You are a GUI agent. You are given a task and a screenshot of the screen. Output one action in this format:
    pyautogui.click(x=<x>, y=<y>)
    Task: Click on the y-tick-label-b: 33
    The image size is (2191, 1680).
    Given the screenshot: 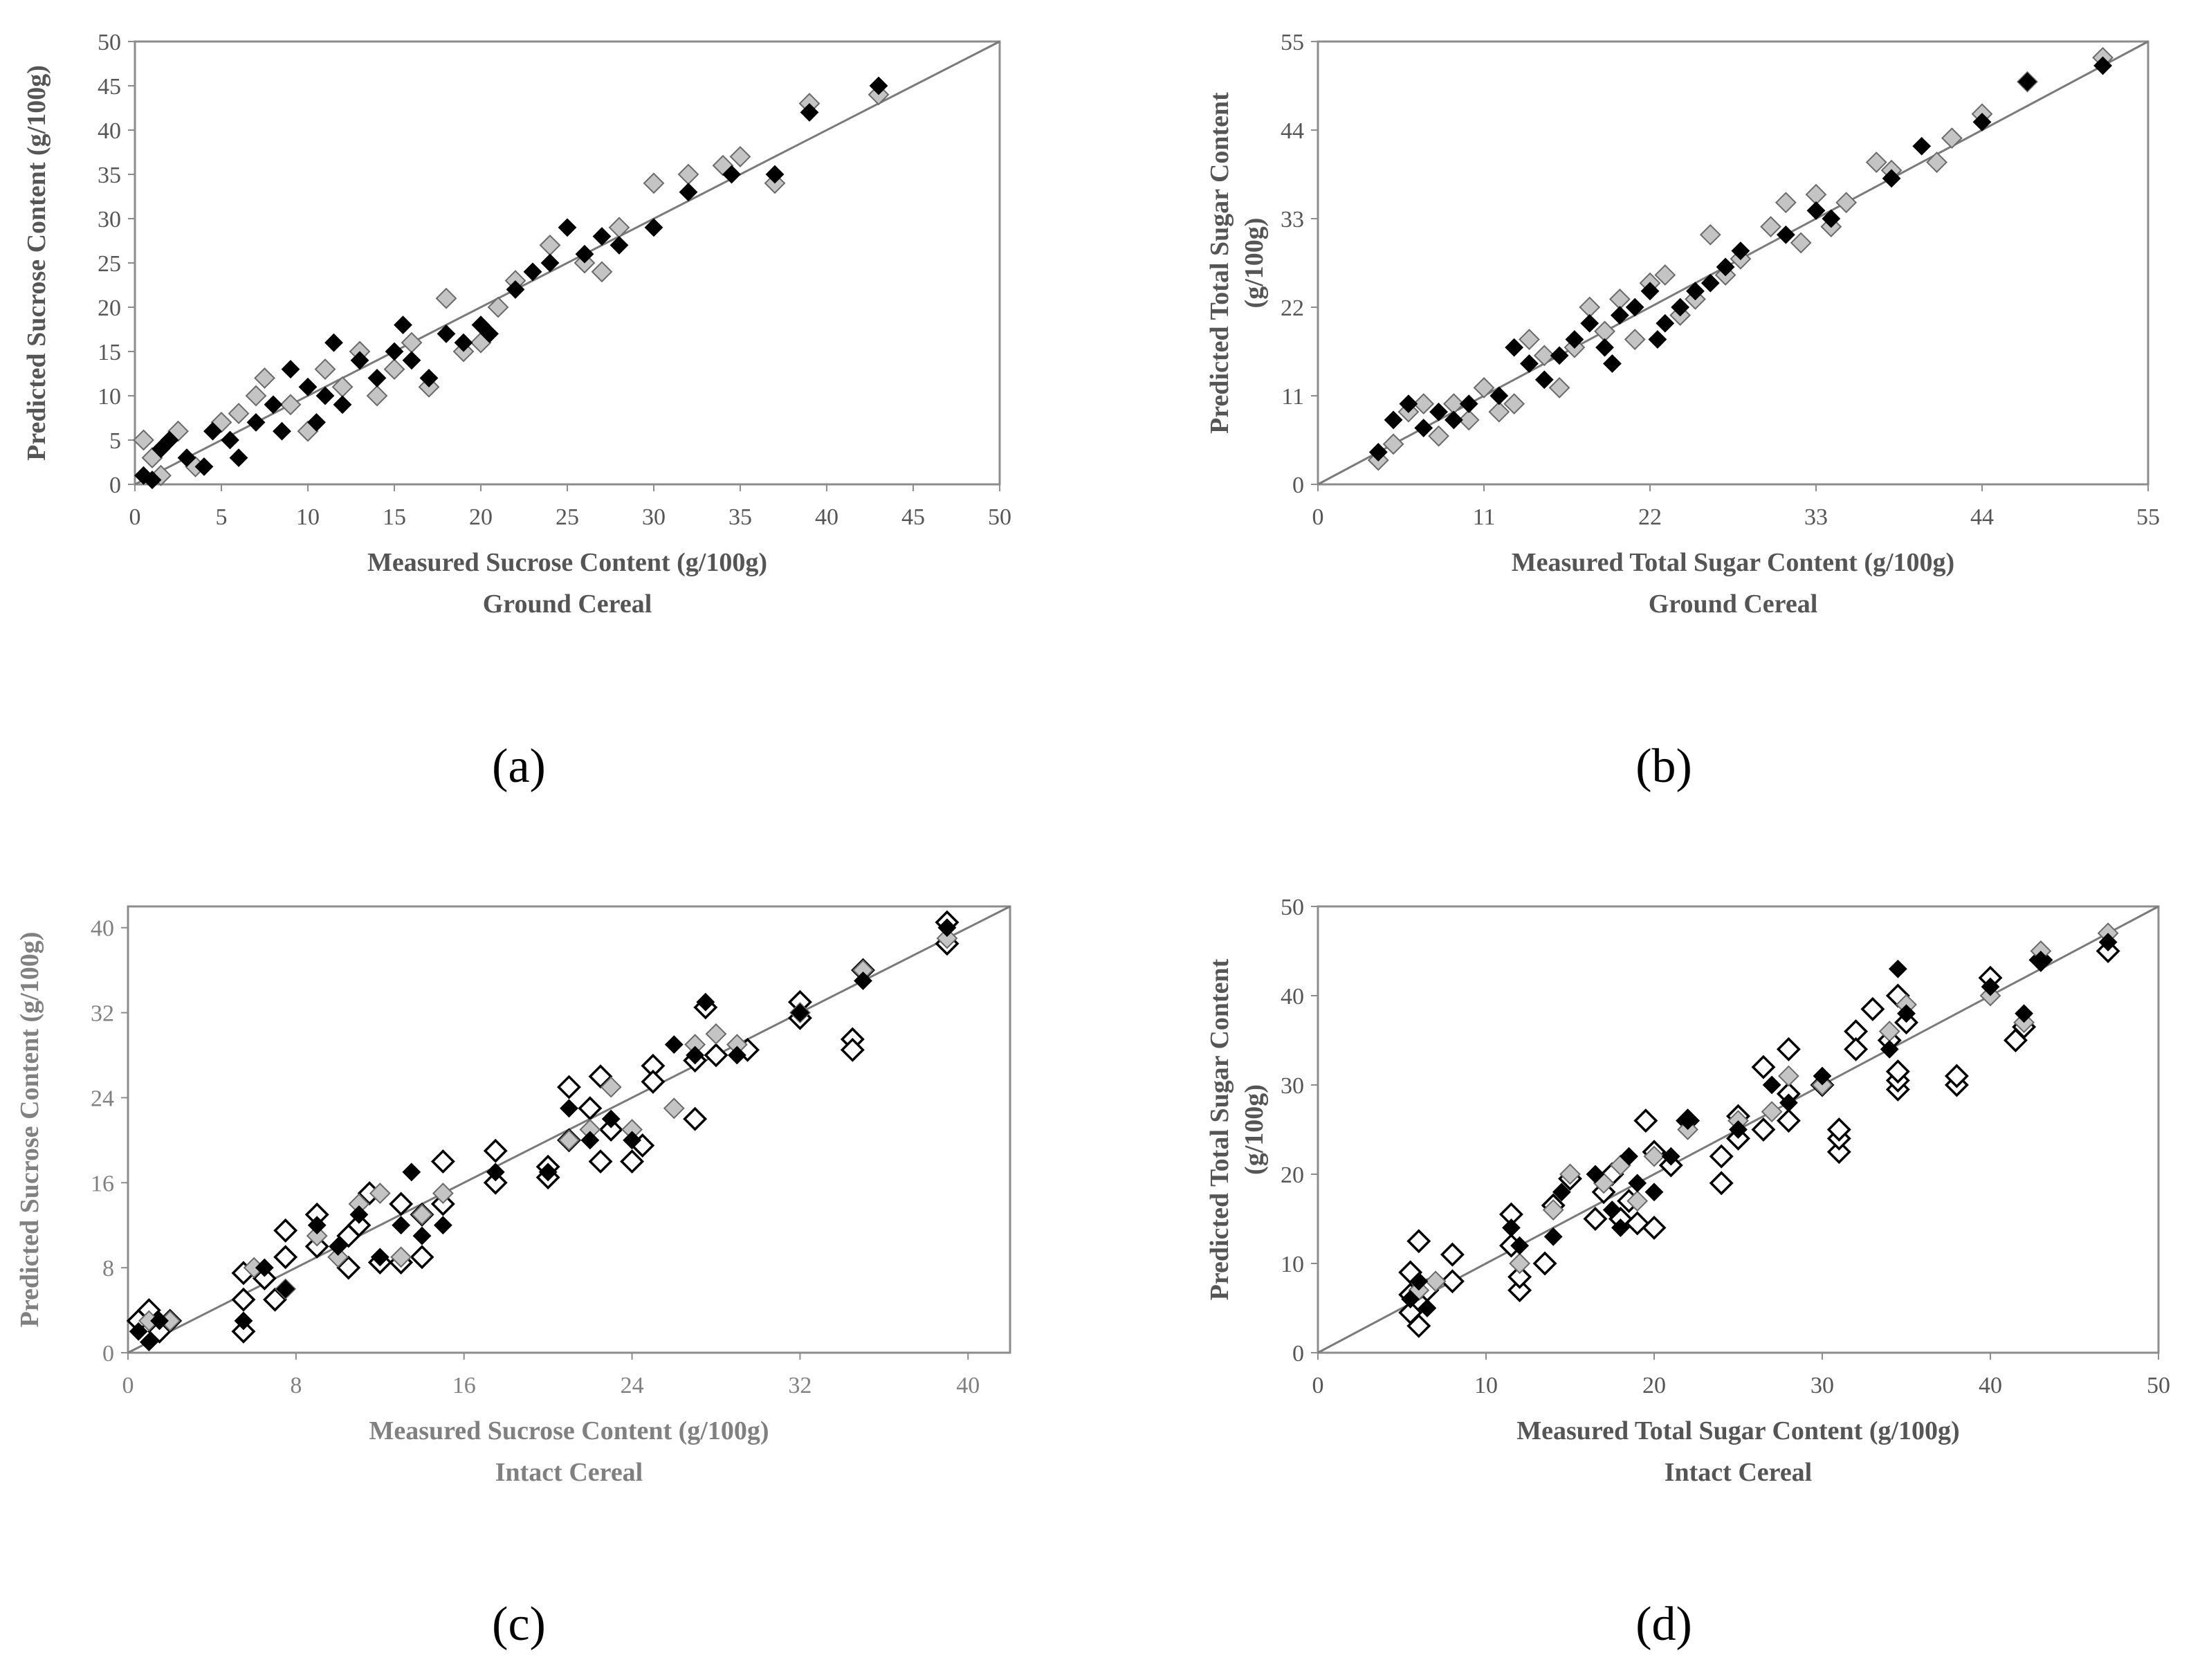 What is the action you would take?
    pyautogui.click(x=1292, y=220)
    